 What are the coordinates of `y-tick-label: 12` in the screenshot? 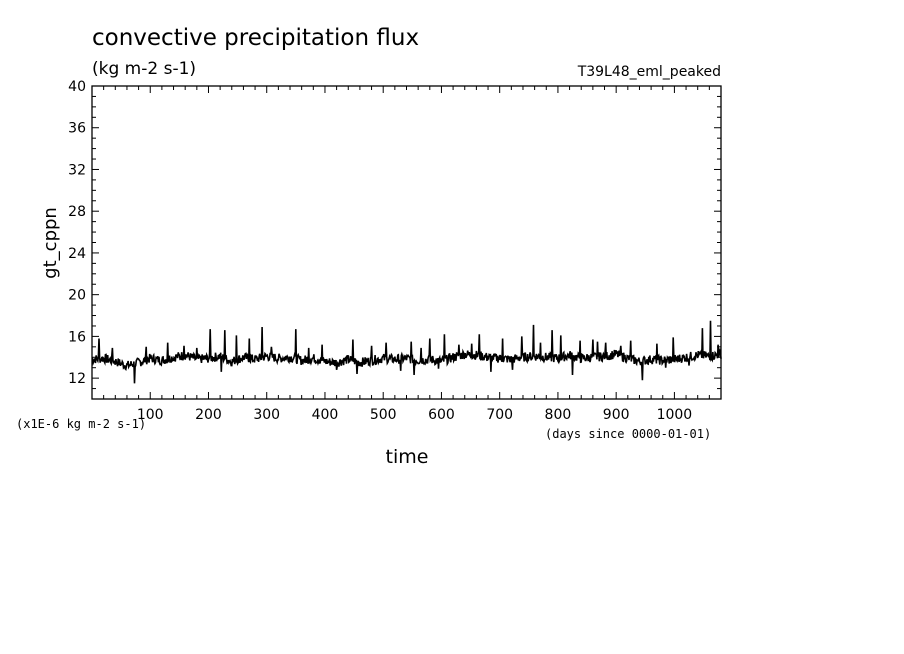 It's located at (77, 379).